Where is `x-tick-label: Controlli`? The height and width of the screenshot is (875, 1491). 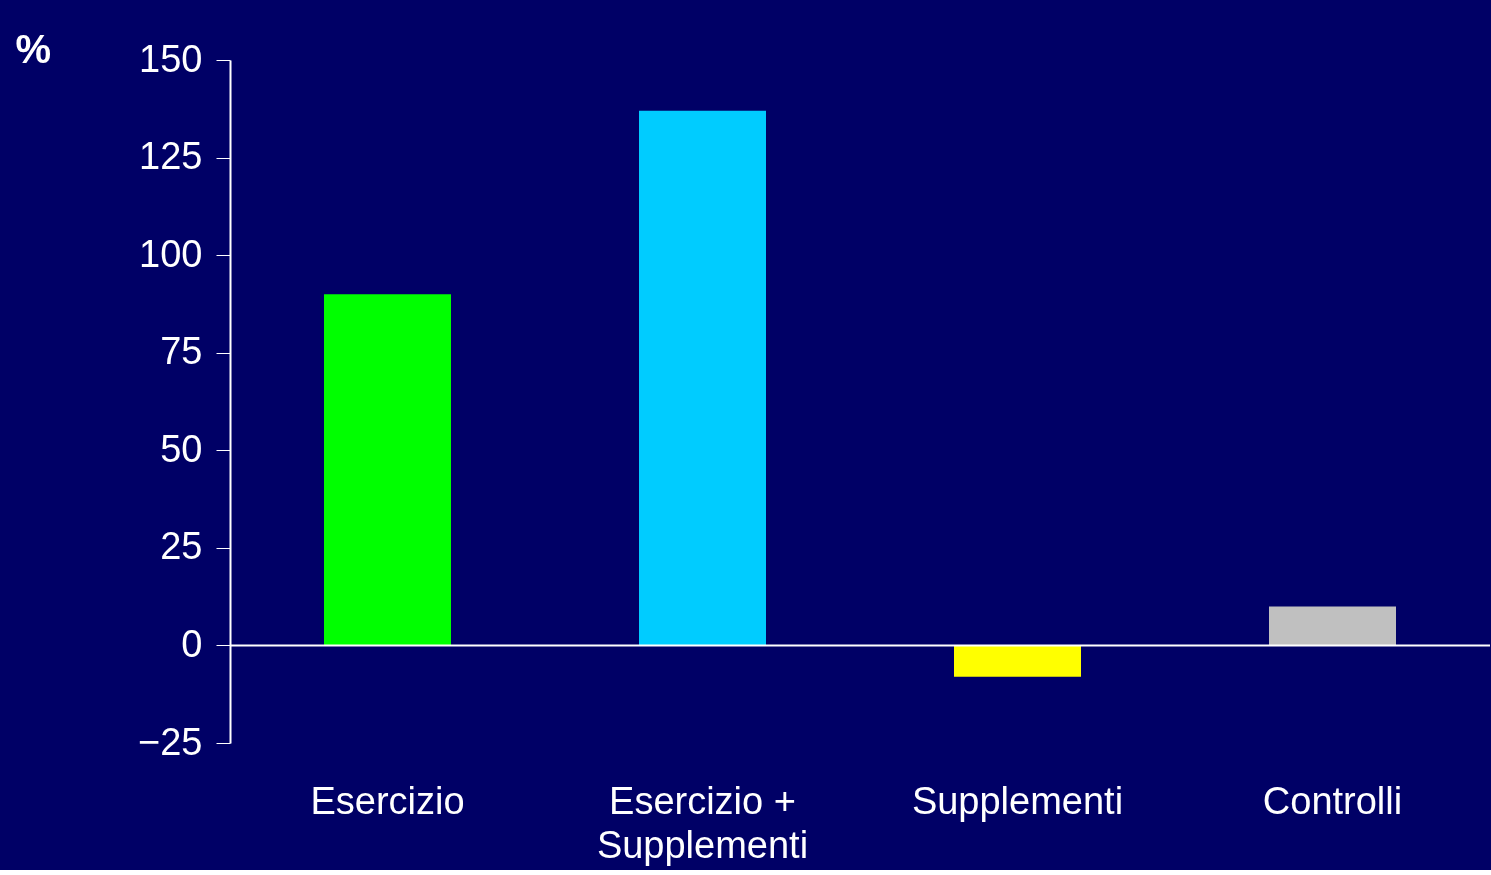 x-tick-label: Controlli is located at coordinates (1332, 800).